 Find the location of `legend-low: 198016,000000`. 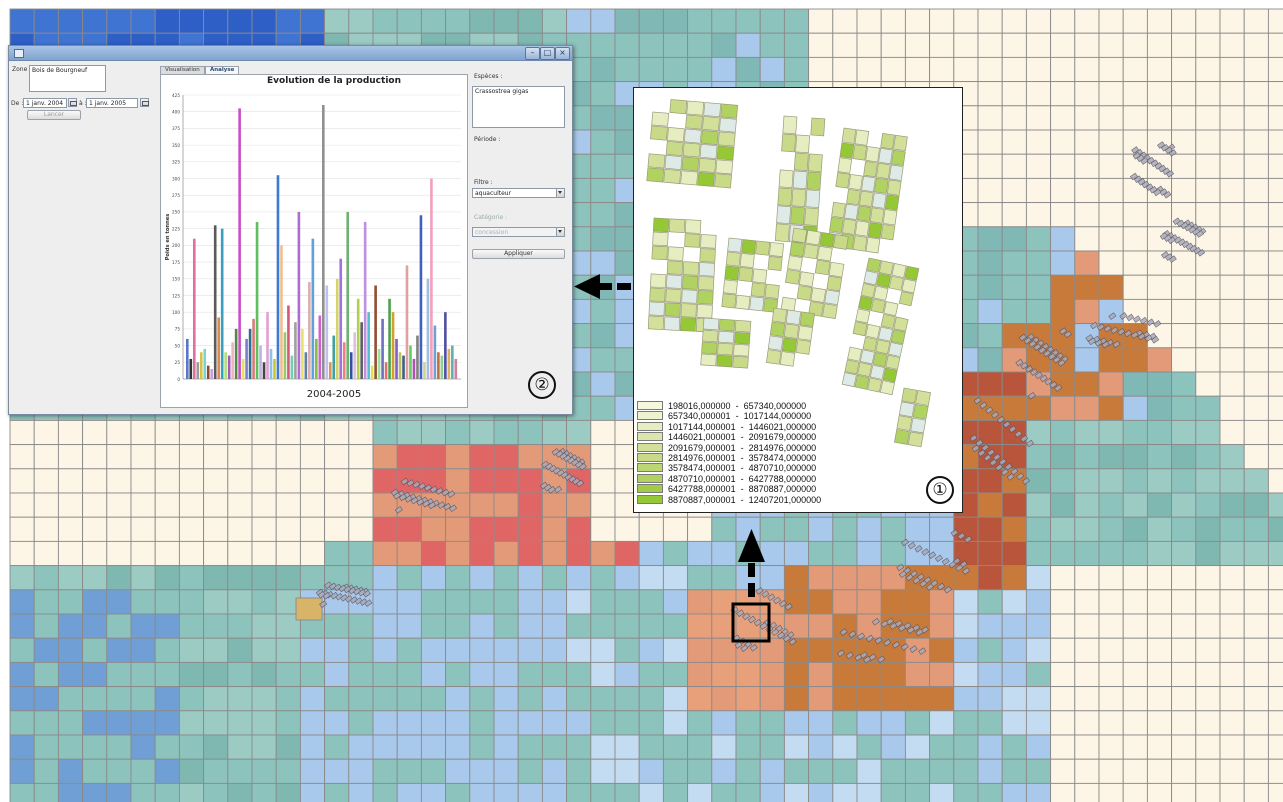

legend-low: 198016,000000 is located at coordinates (699, 406).